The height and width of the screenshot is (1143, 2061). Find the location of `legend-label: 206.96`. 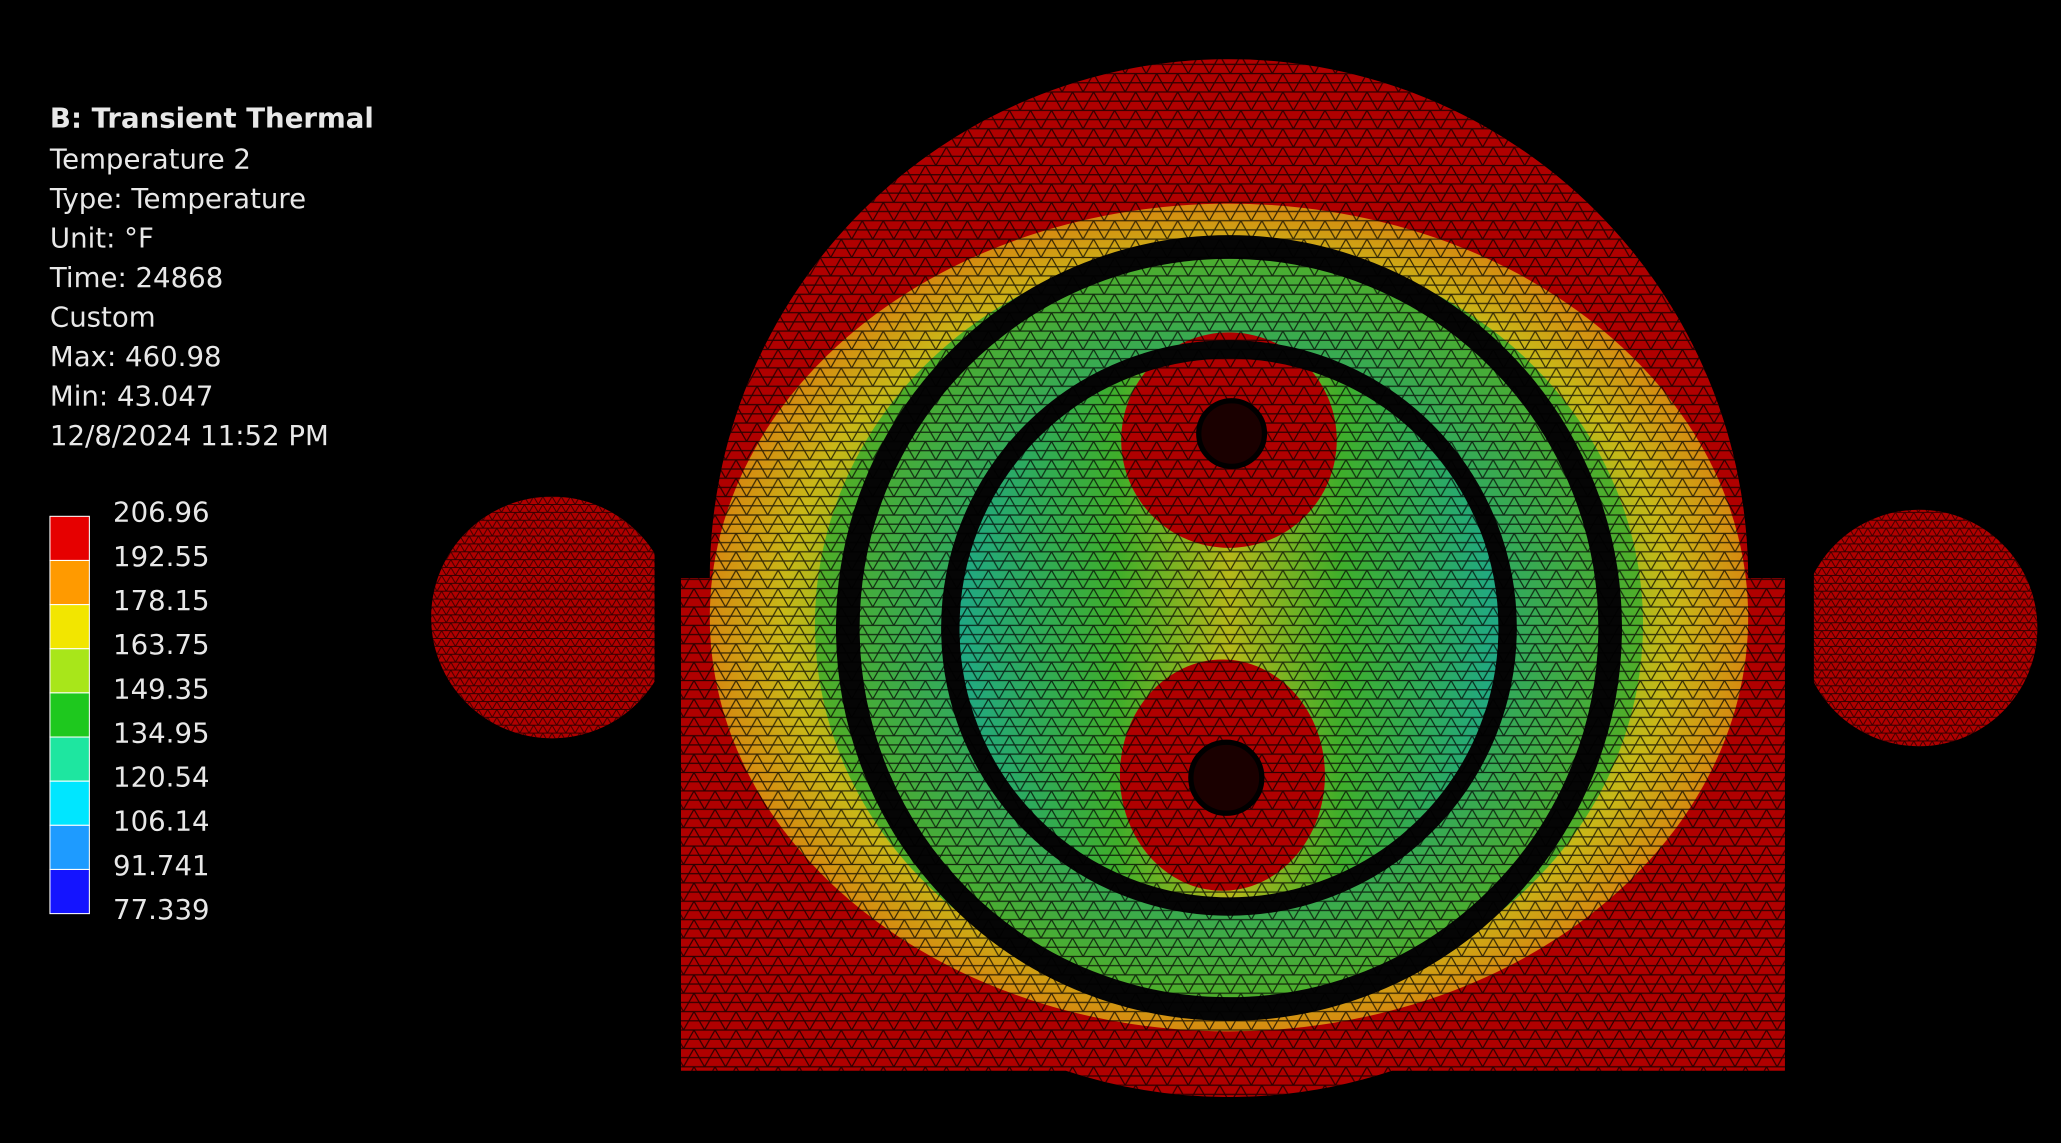

legend-label: 206.96 is located at coordinates (161, 512).